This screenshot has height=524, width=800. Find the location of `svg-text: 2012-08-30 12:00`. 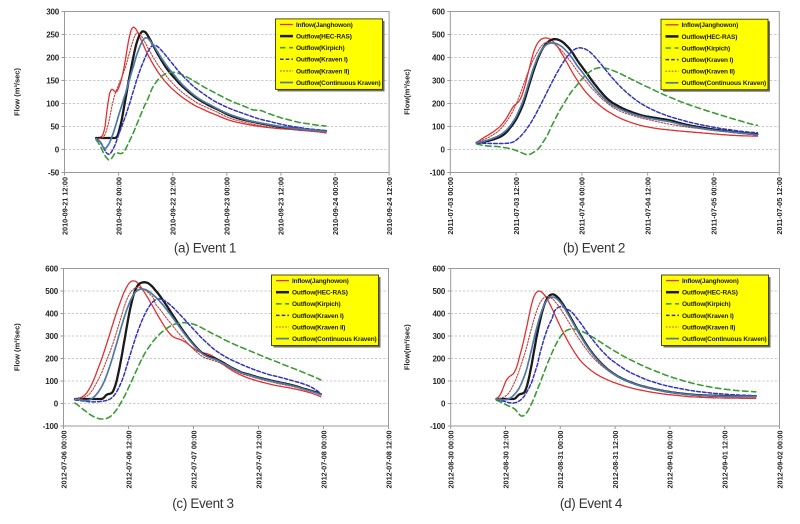

svg-text: 2012-08-30 12:00 is located at coordinates (505, 460).